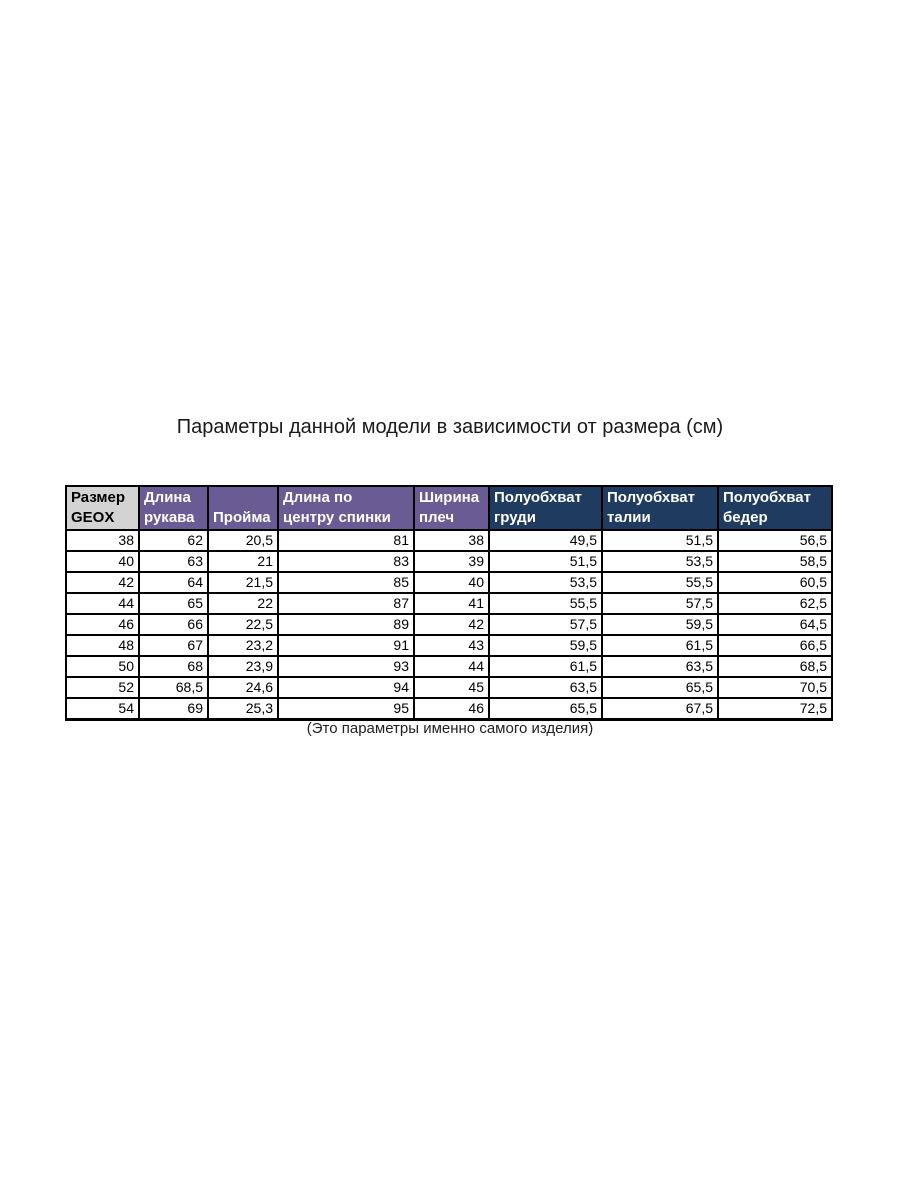 This screenshot has width=900, height=1200. I want to click on column-header-half_waist: Полуобхват талии, so click(660, 508).